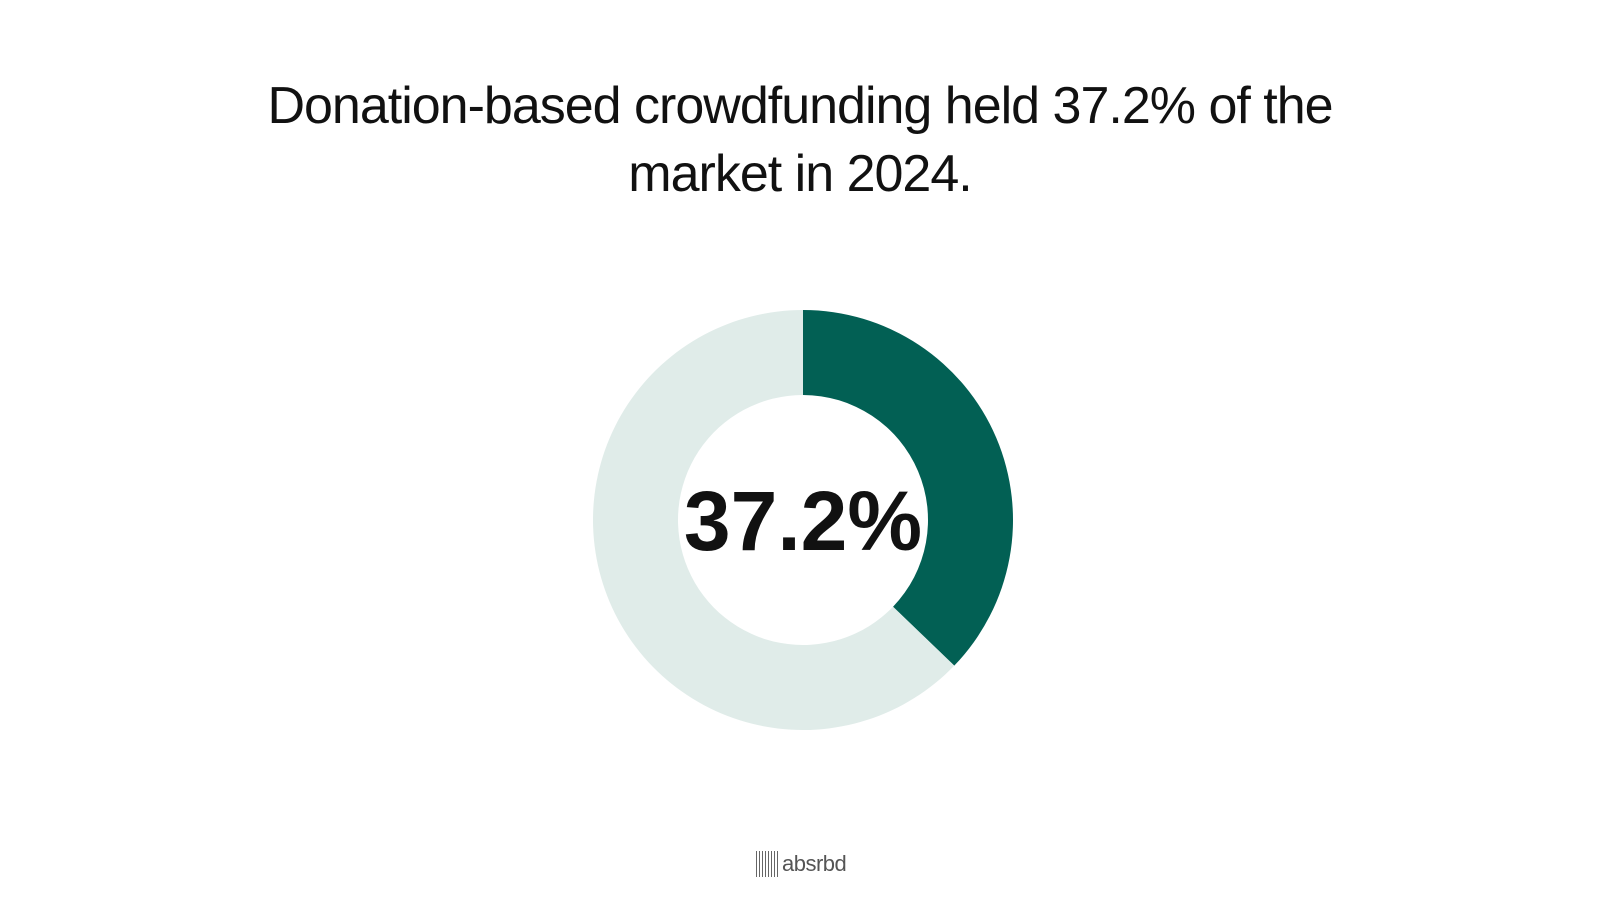 The width and height of the screenshot is (1600, 900). I want to click on donut-chart-svg: 37.2%, so click(803, 520).